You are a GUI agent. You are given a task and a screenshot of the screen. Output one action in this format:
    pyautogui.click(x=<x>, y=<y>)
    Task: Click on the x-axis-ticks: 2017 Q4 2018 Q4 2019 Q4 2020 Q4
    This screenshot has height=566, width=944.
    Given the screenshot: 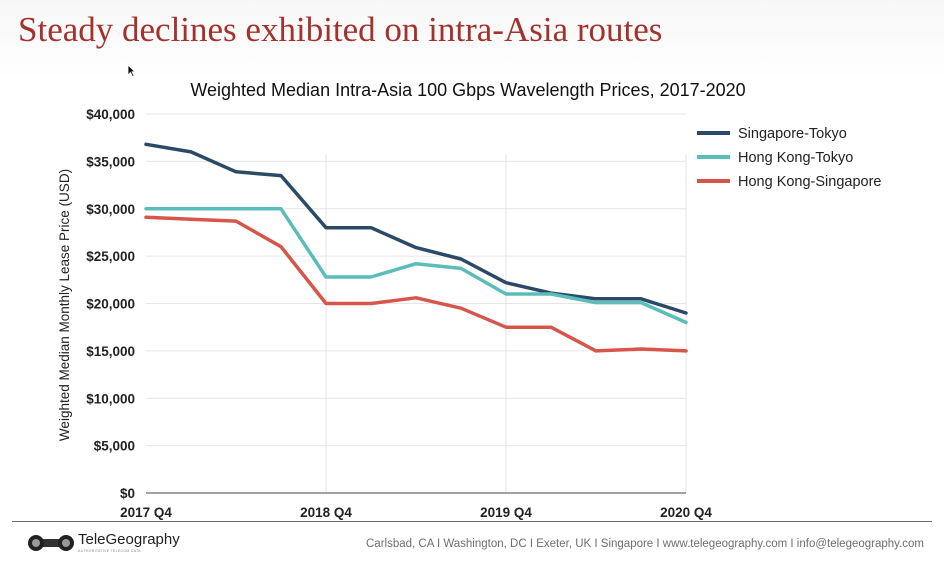 What is the action you would take?
    pyautogui.click(x=416, y=512)
    